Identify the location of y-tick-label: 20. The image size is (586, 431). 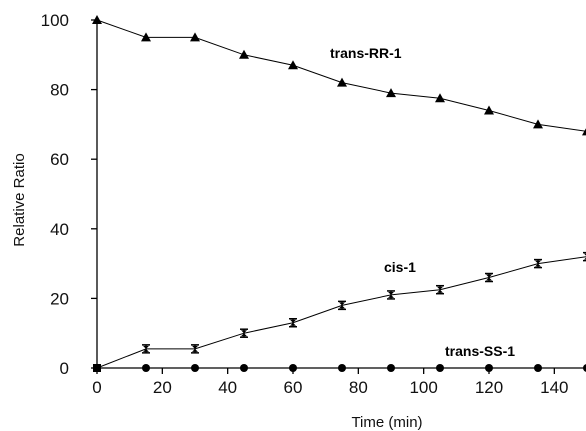
(59, 298).